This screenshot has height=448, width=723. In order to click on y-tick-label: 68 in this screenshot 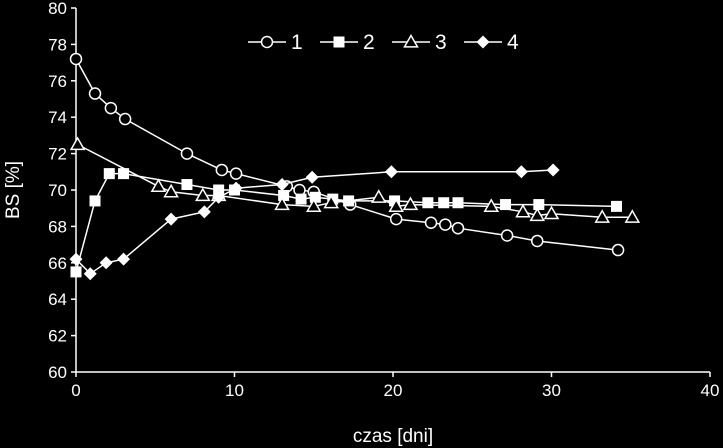, I will do `click(57, 226)`.